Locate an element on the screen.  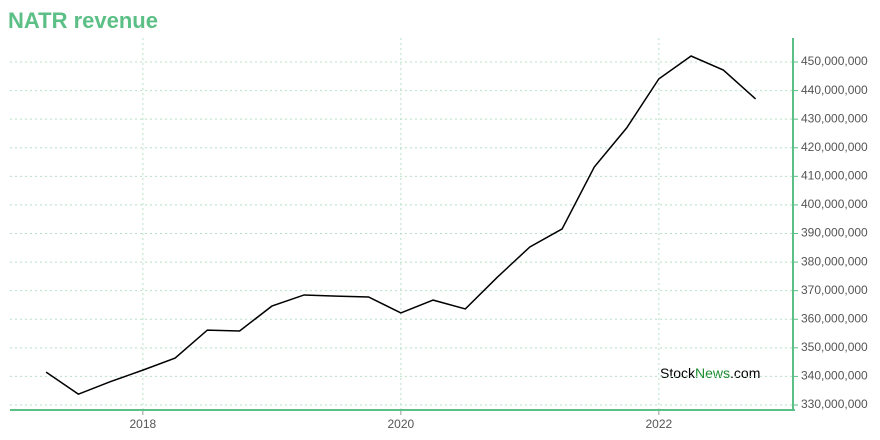
y-tick-label: 400,000,000 is located at coordinates (834, 204).